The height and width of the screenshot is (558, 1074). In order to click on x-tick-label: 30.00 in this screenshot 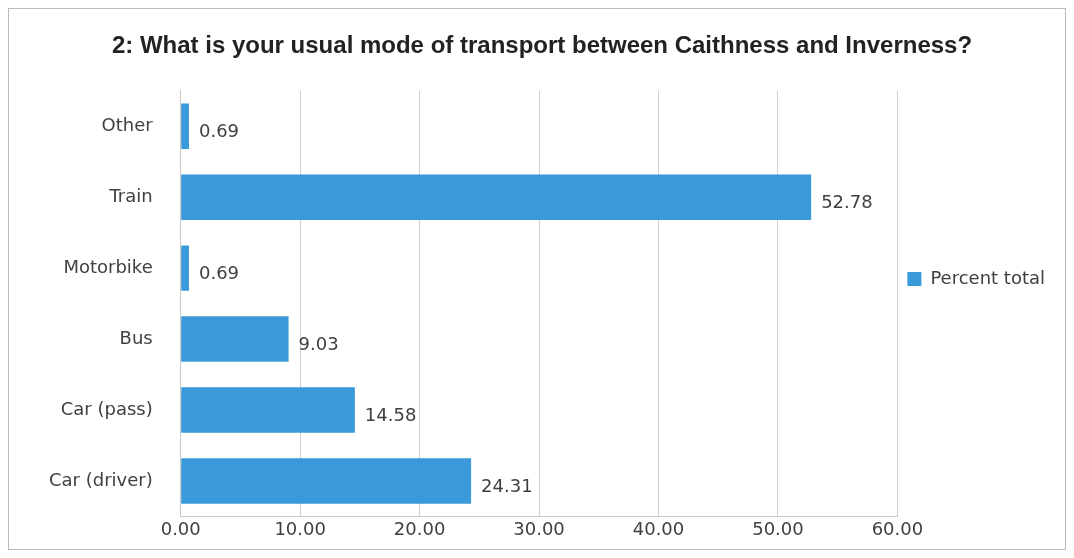, I will do `click(539, 528)`.